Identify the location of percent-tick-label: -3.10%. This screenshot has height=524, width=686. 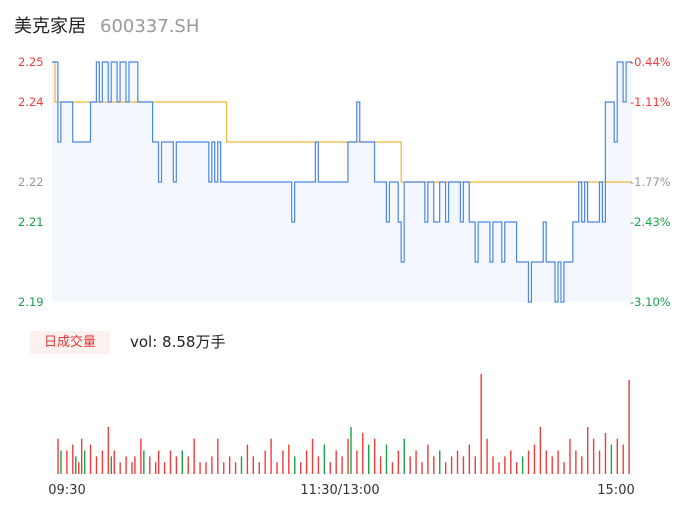
(650, 302).